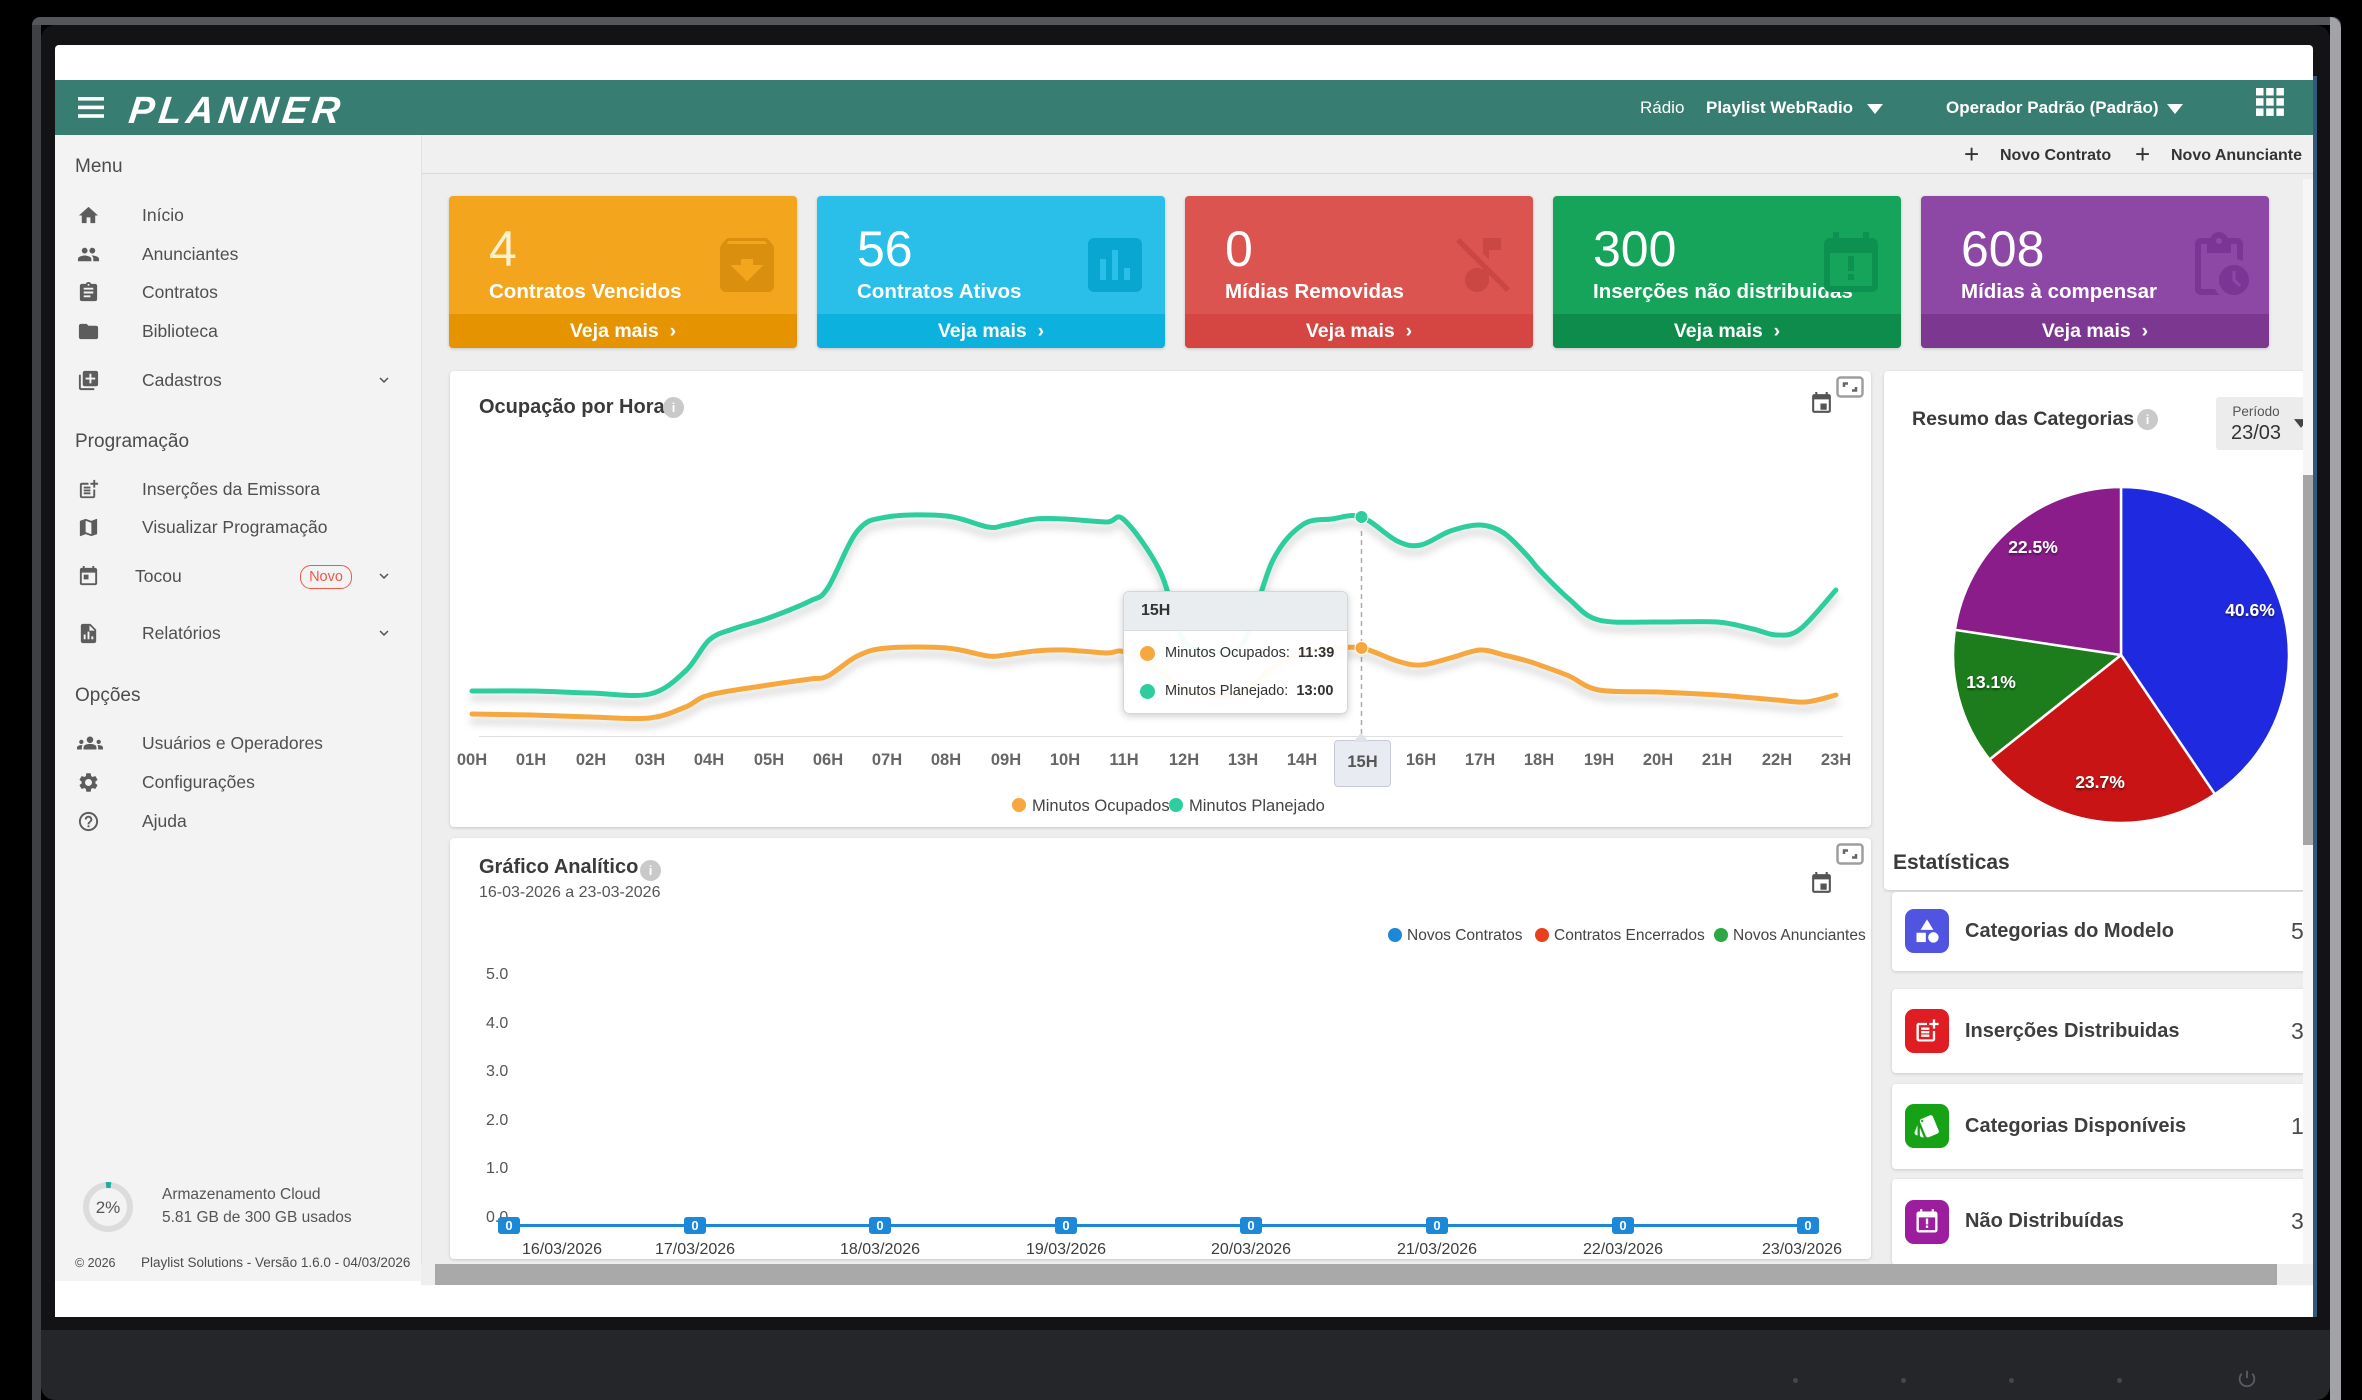  I want to click on svg-text: 23.7%, so click(2100, 782).